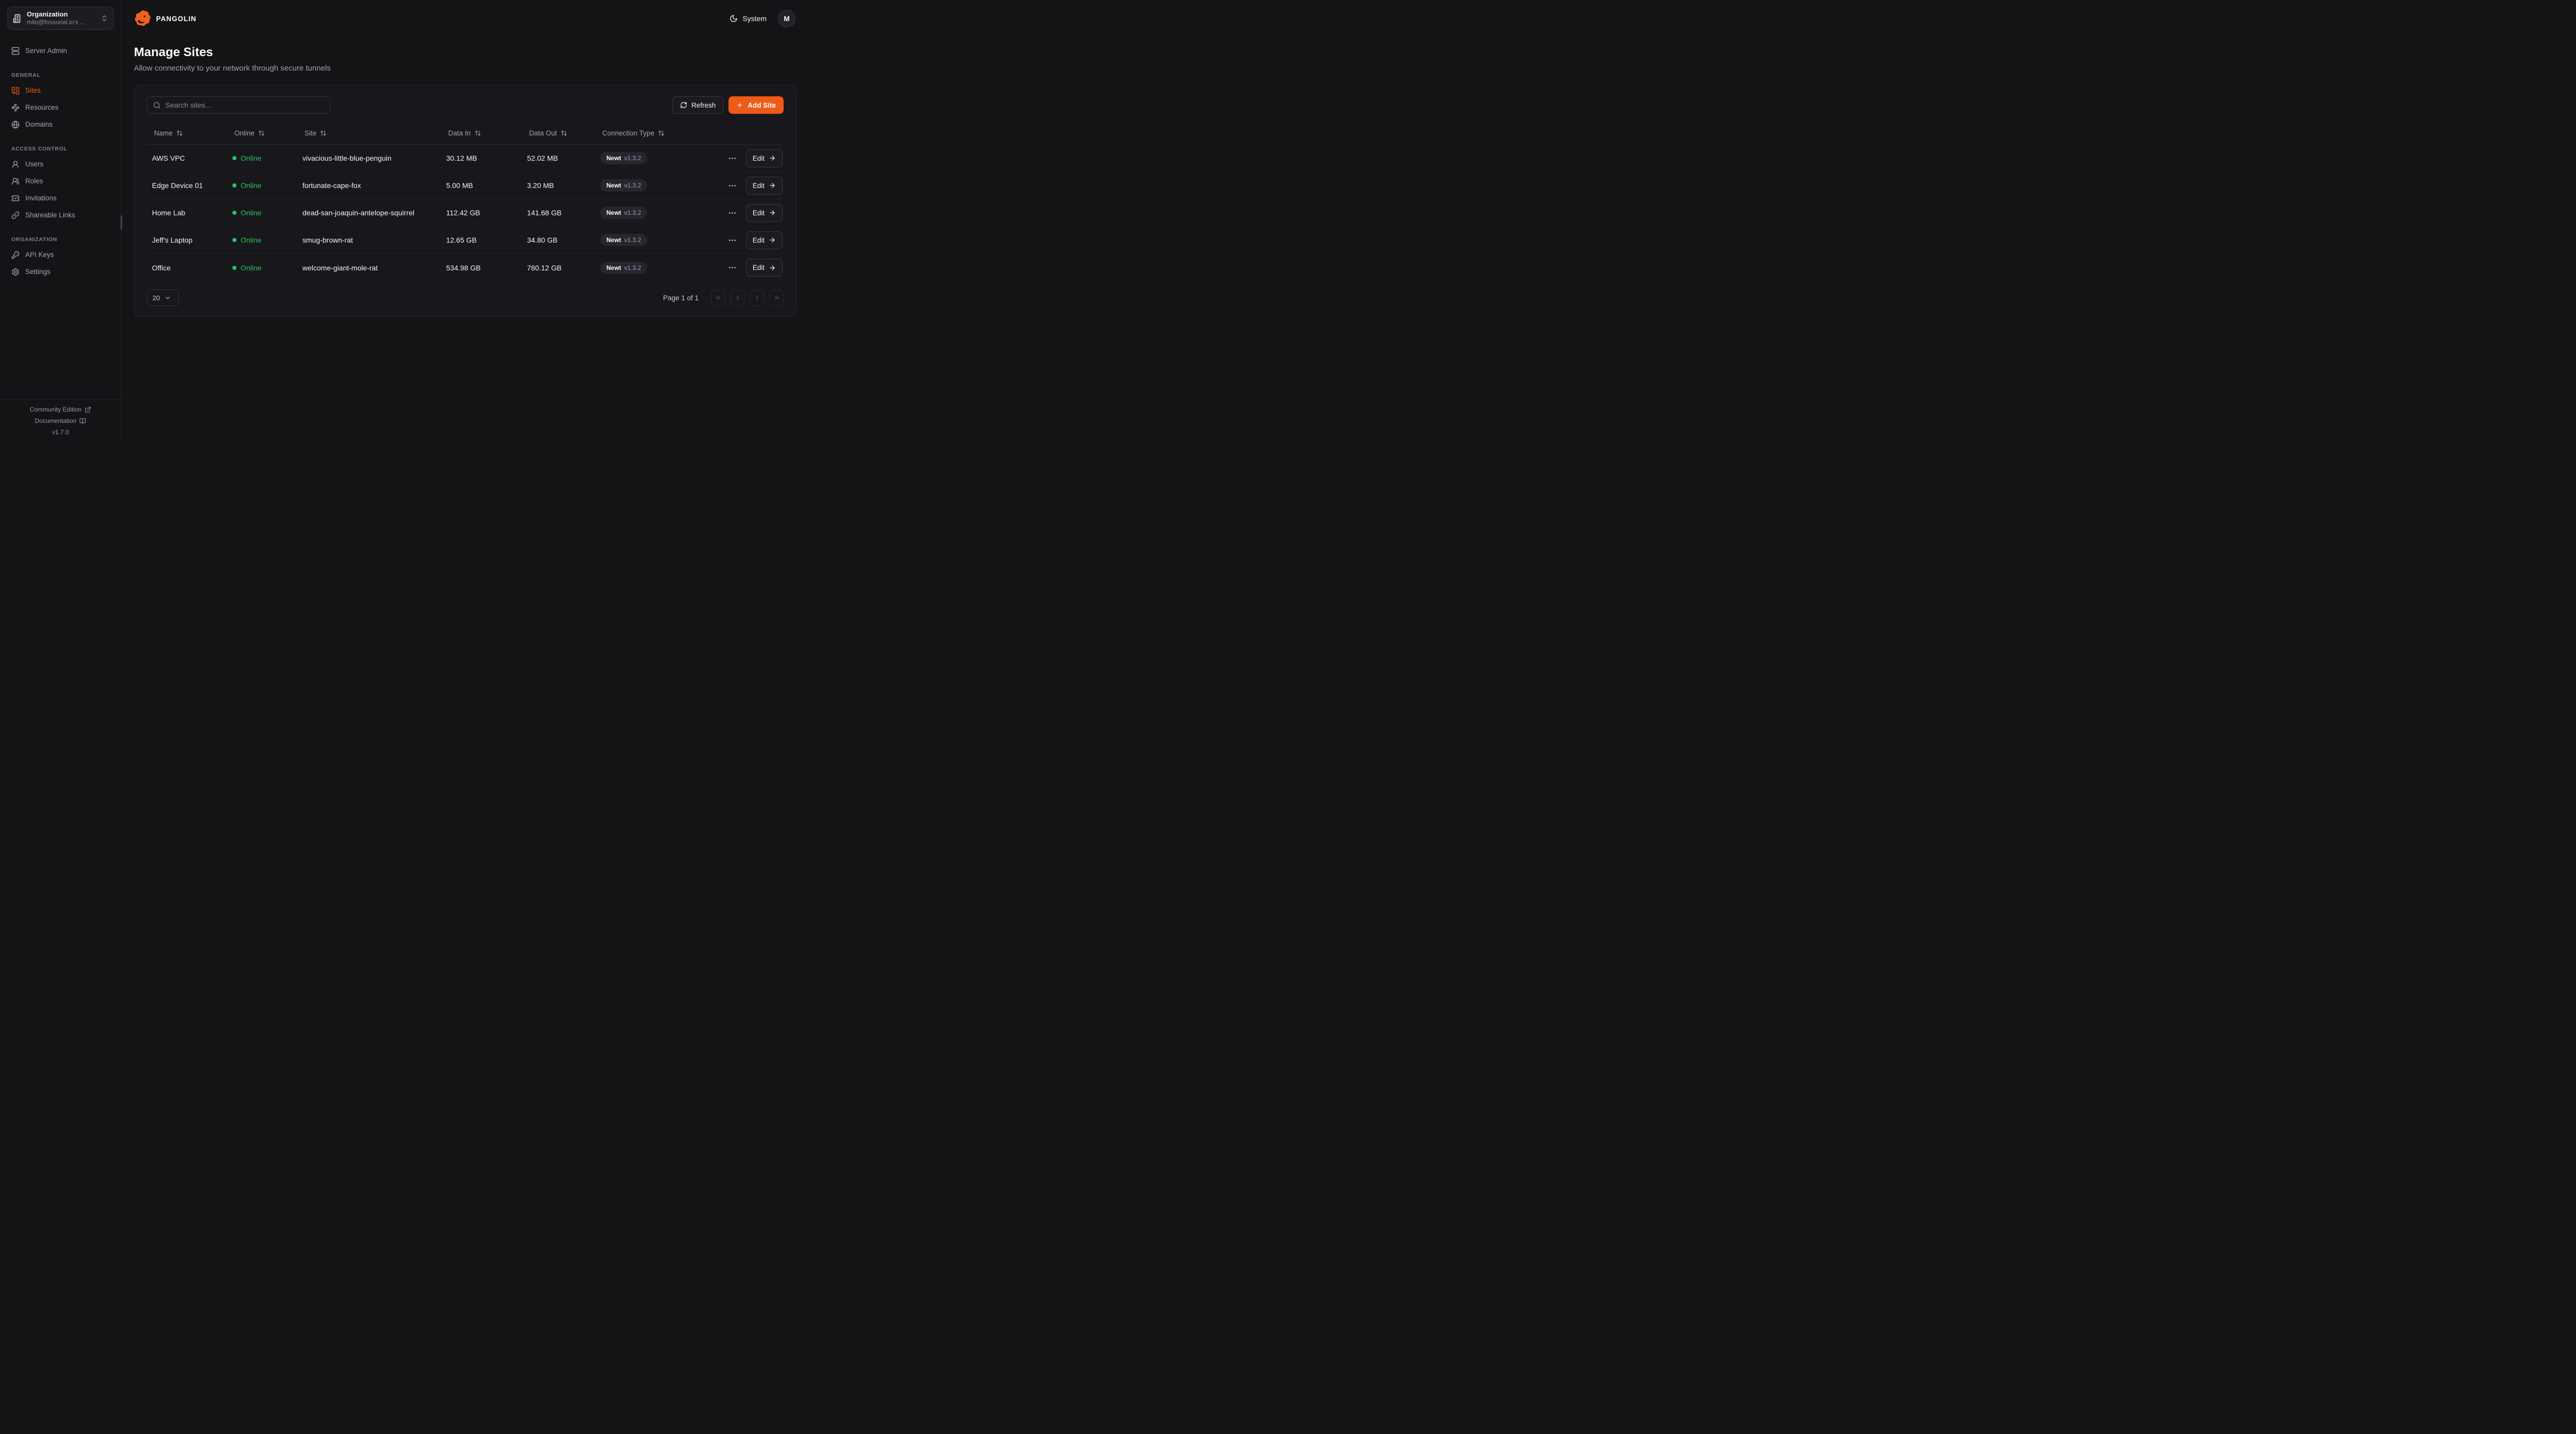 The image size is (2576, 1434). I want to click on search-box, so click(238, 105).